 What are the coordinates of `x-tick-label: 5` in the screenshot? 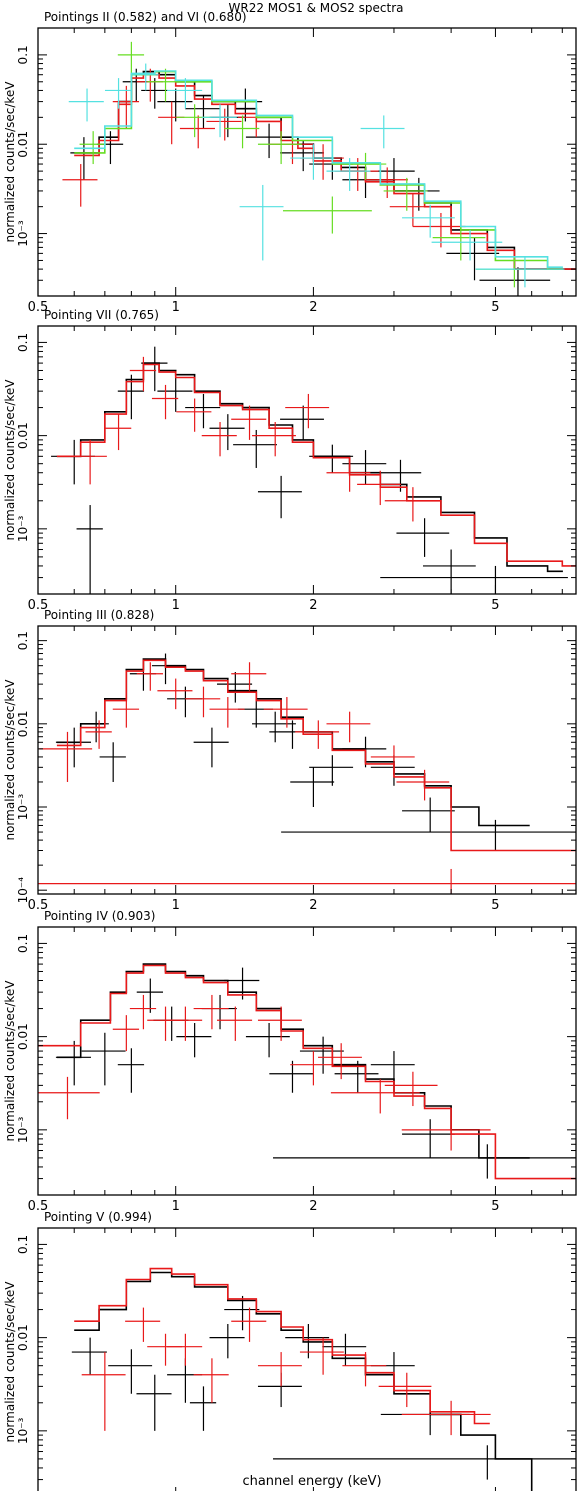 It's located at (495, 307).